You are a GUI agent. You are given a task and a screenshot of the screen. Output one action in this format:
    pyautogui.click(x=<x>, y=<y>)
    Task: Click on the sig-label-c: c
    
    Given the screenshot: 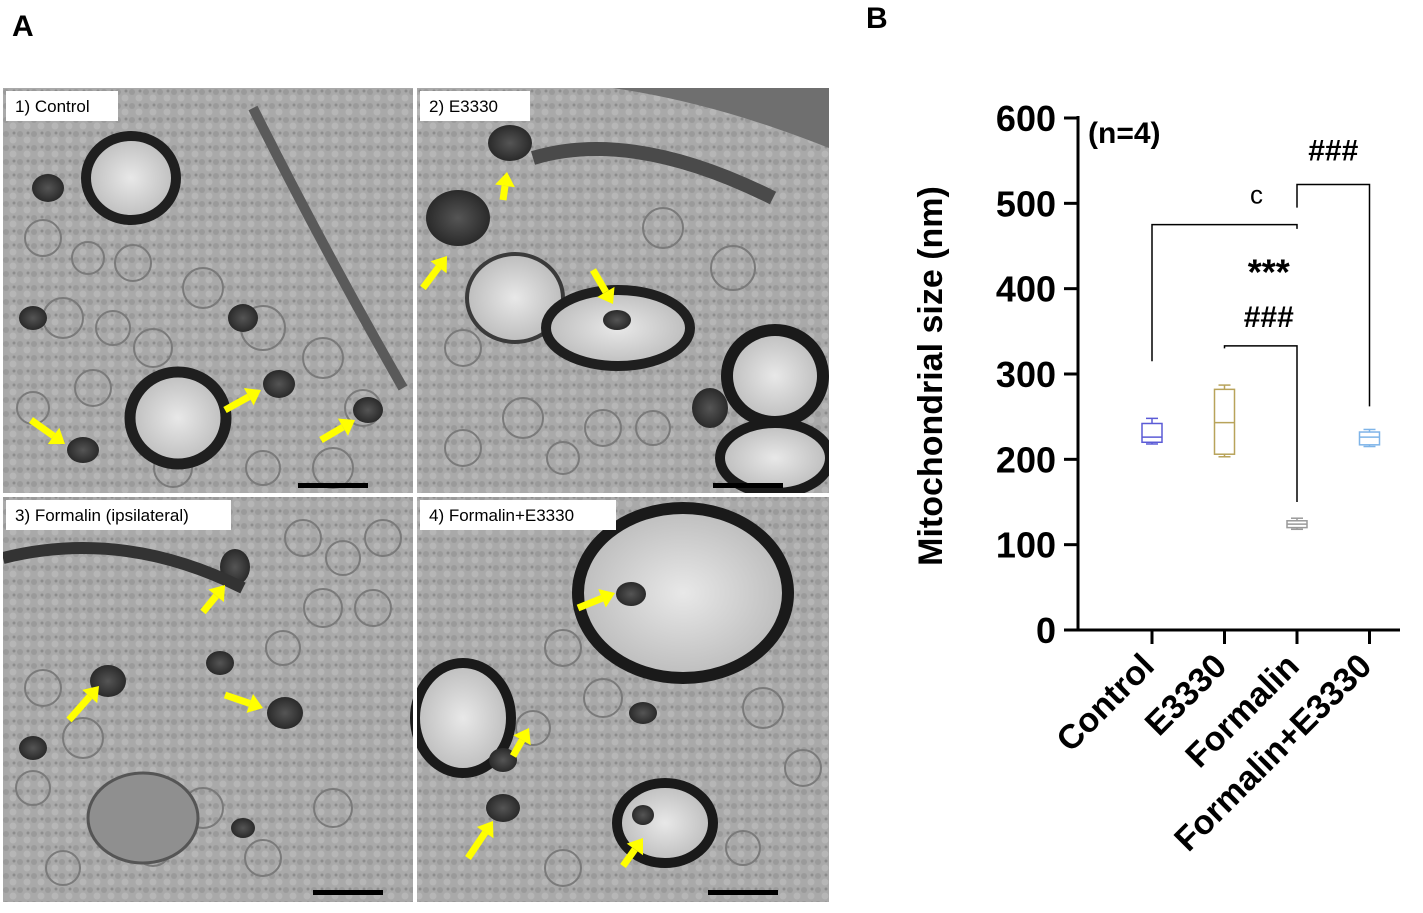 What is the action you would take?
    pyautogui.click(x=1256, y=194)
    